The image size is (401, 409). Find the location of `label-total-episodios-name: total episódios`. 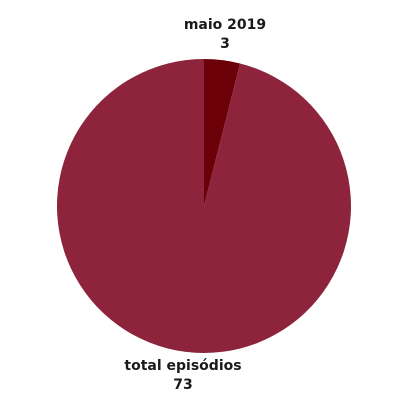

label-total-episodios-name: total episódios is located at coordinates (182, 366).